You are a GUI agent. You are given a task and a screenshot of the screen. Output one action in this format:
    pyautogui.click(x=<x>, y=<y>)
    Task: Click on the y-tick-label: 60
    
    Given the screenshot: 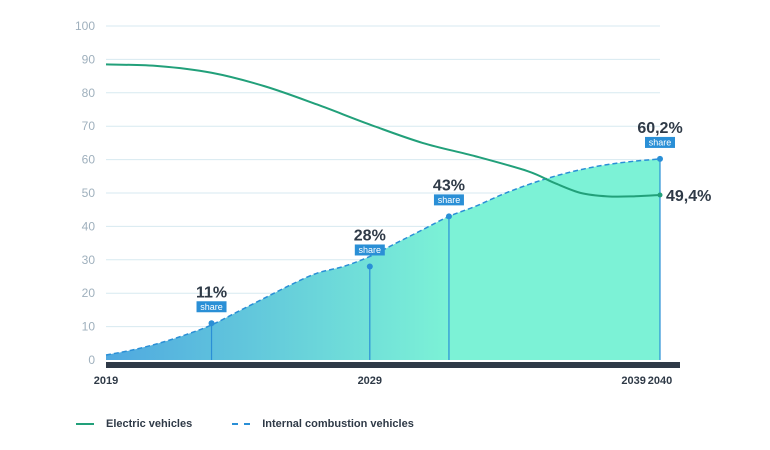 What is the action you would take?
    pyautogui.click(x=89, y=160)
    